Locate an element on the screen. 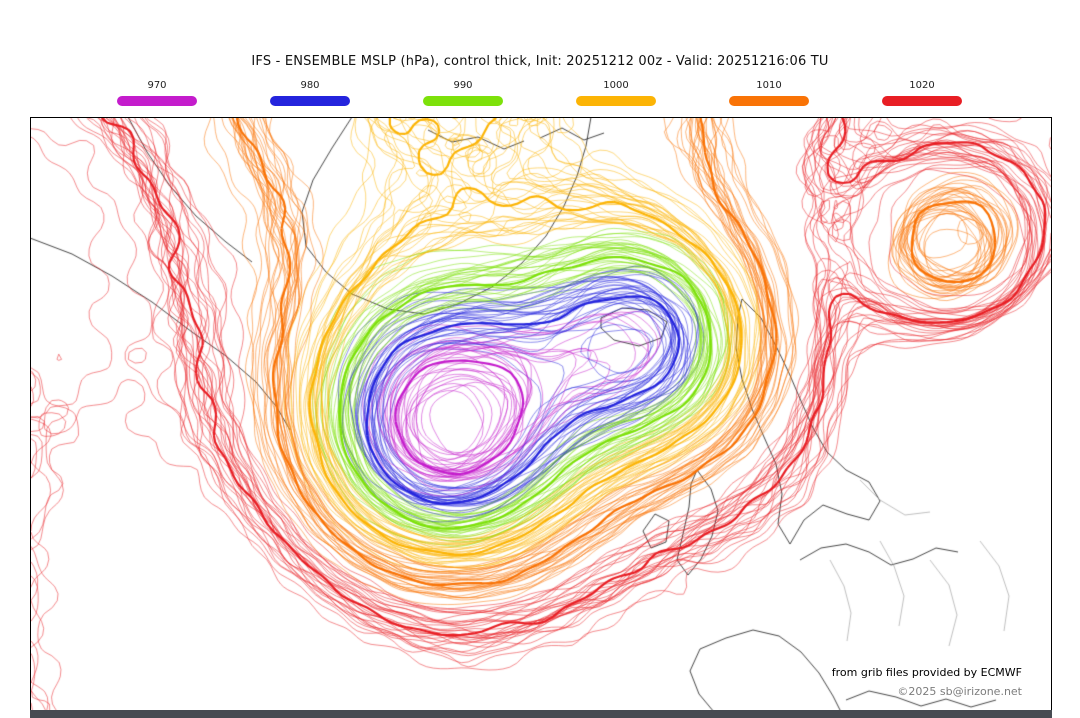  legend-label-1000: 1000 is located at coordinates (616, 85).